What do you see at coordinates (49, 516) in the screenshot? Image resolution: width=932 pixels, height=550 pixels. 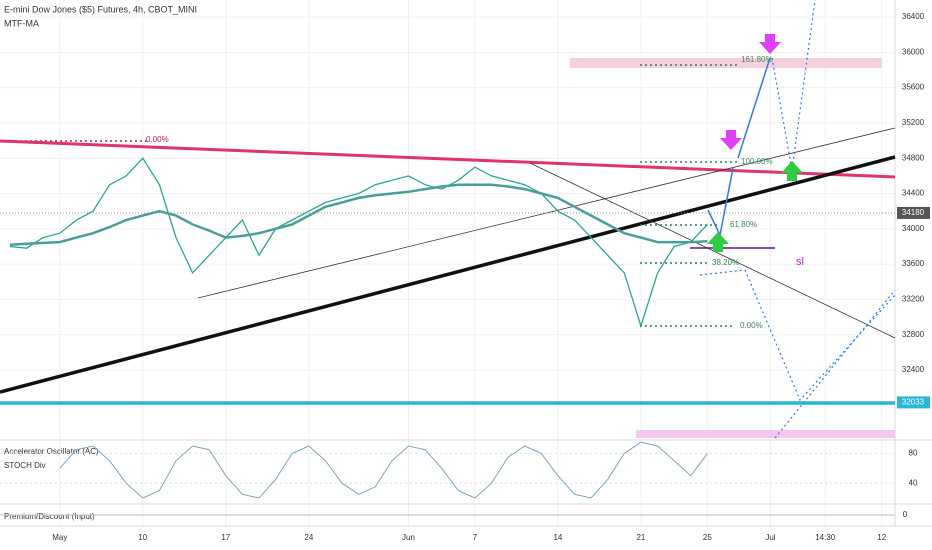 I see `indicator-name: Premium/Discount (Input)` at bounding box center [49, 516].